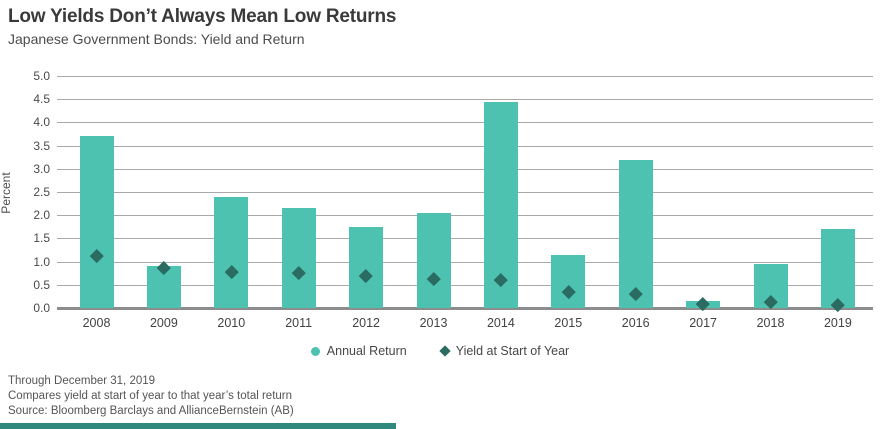 The width and height of the screenshot is (880, 429). Describe the element at coordinates (837, 323) in the screenshot. I see `x-tick-label: 2019` at that location.